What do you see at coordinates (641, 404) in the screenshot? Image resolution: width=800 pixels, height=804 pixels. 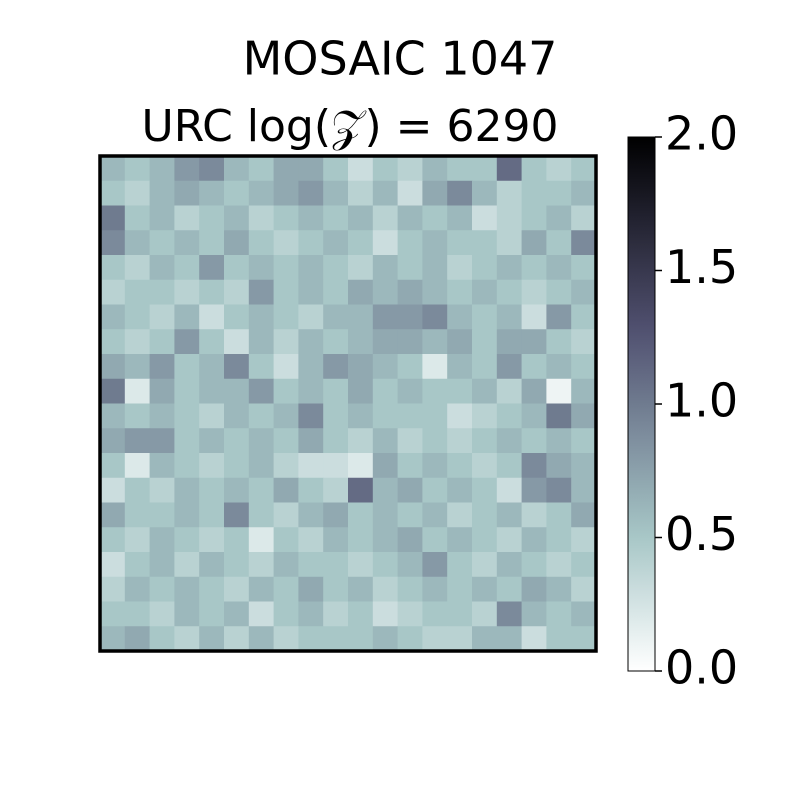 I see `colorbar` at bounding box center [641, 404].